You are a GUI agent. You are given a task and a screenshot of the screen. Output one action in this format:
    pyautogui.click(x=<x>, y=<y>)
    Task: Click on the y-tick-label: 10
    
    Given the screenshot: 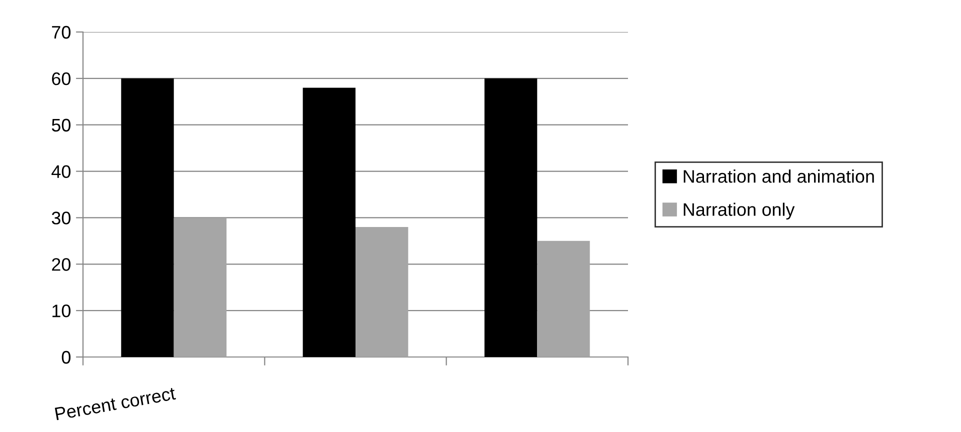 What is the action you would take?
    pyautogui.click(x=61, y=311)
    